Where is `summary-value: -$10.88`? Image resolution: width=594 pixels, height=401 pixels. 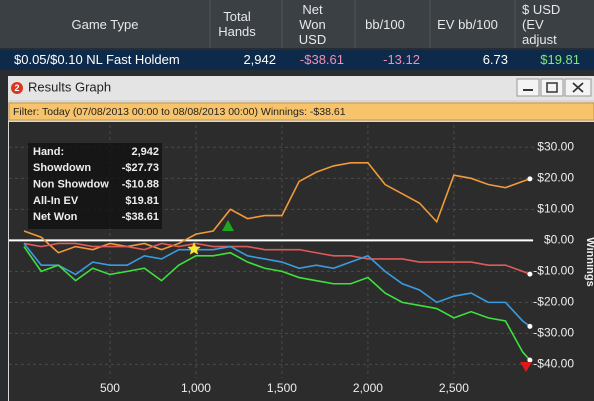 summary-value: -$10.88 is located at coordinates (140, 185).